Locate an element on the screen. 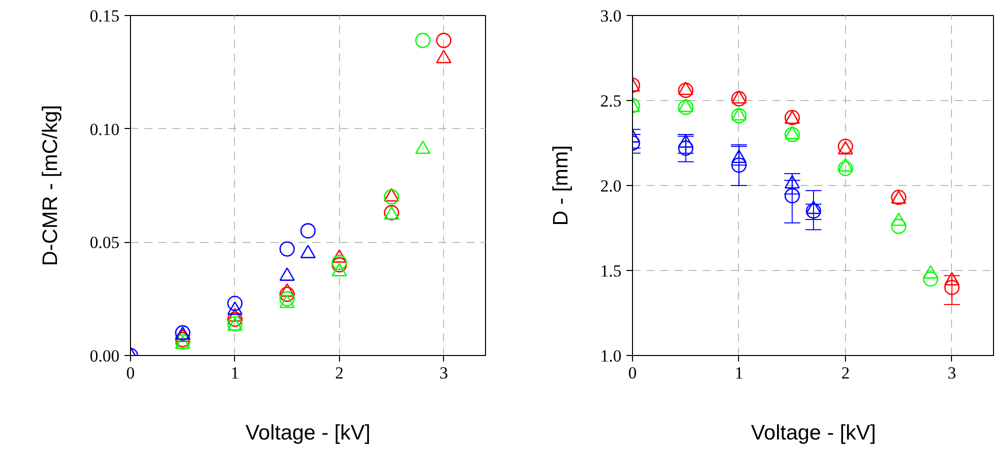 The image size is (995, 470). y-axis-title: D-CMR - [mC/kg] is located at coordinates (50, 185).